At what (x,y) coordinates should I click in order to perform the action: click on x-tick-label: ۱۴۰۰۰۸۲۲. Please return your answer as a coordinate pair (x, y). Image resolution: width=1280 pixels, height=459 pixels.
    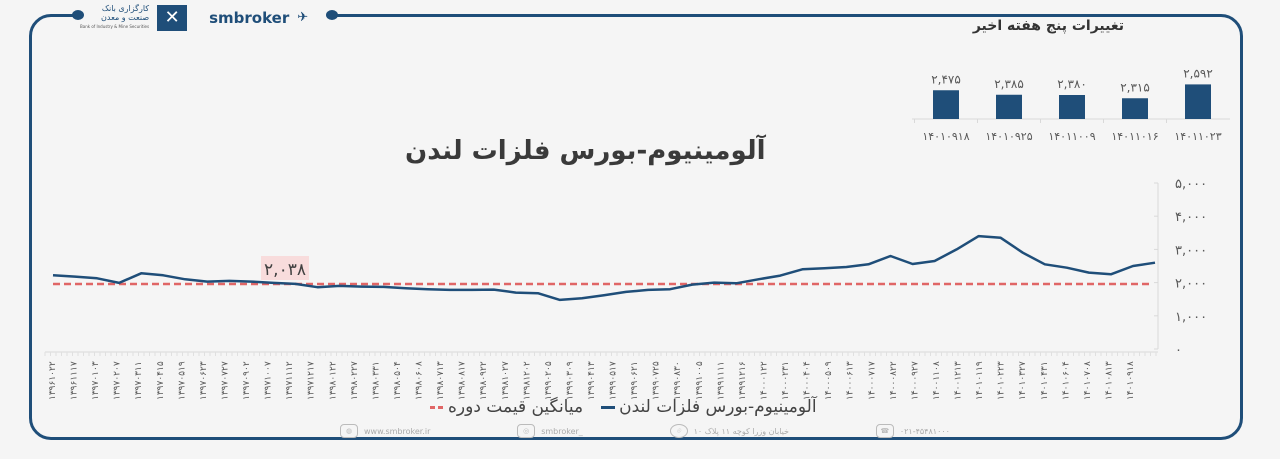
    Looking at the image, I should click on (894, 380).